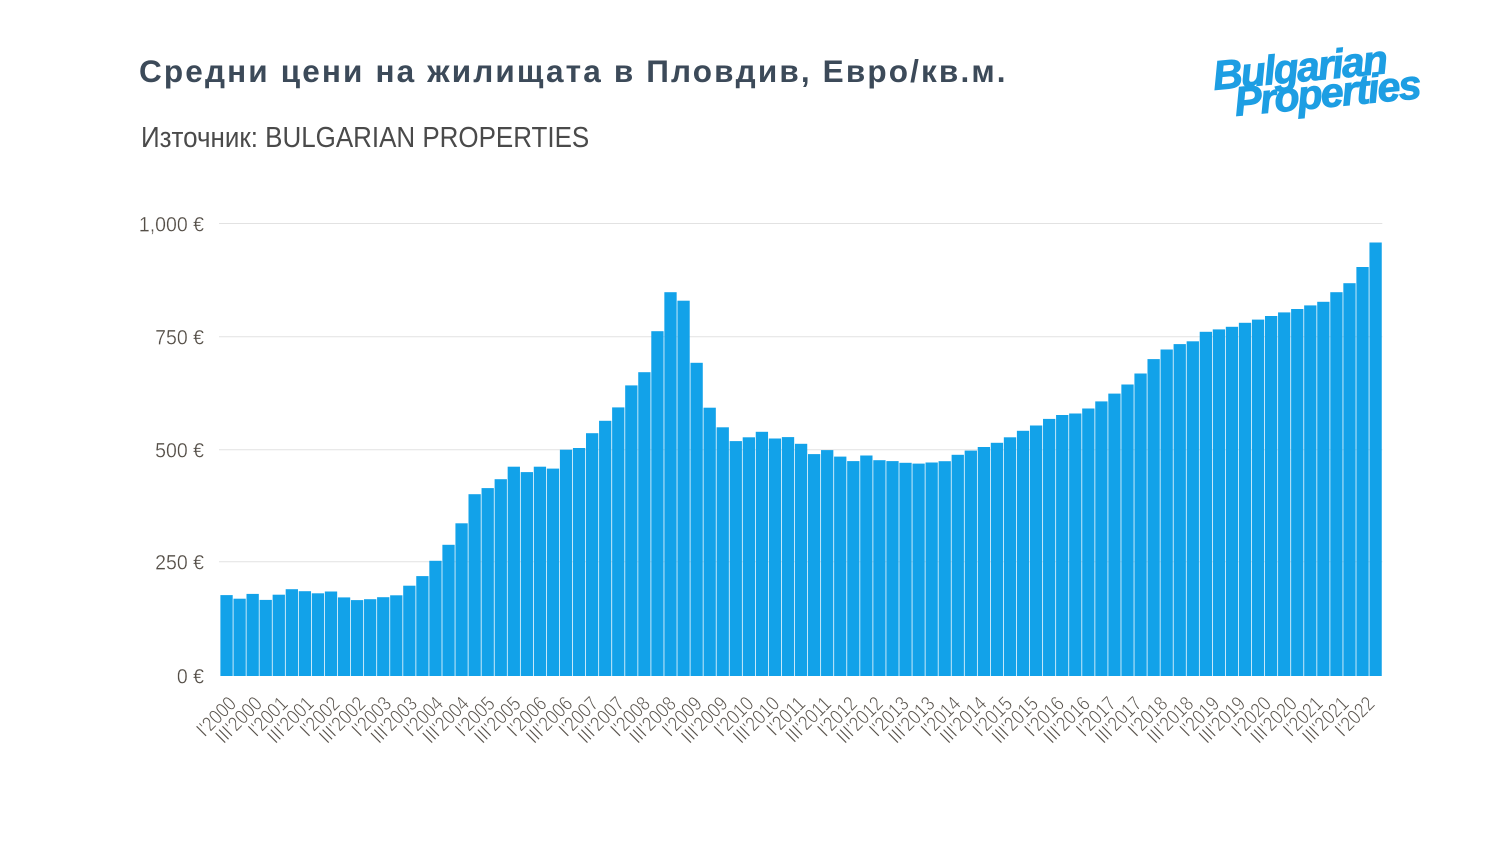 The image size is (1500, 844). What do you see at coordinates (179, 338) in the screenshot?
I see `svg-text: 750 €` at bounding box center [179, 338].